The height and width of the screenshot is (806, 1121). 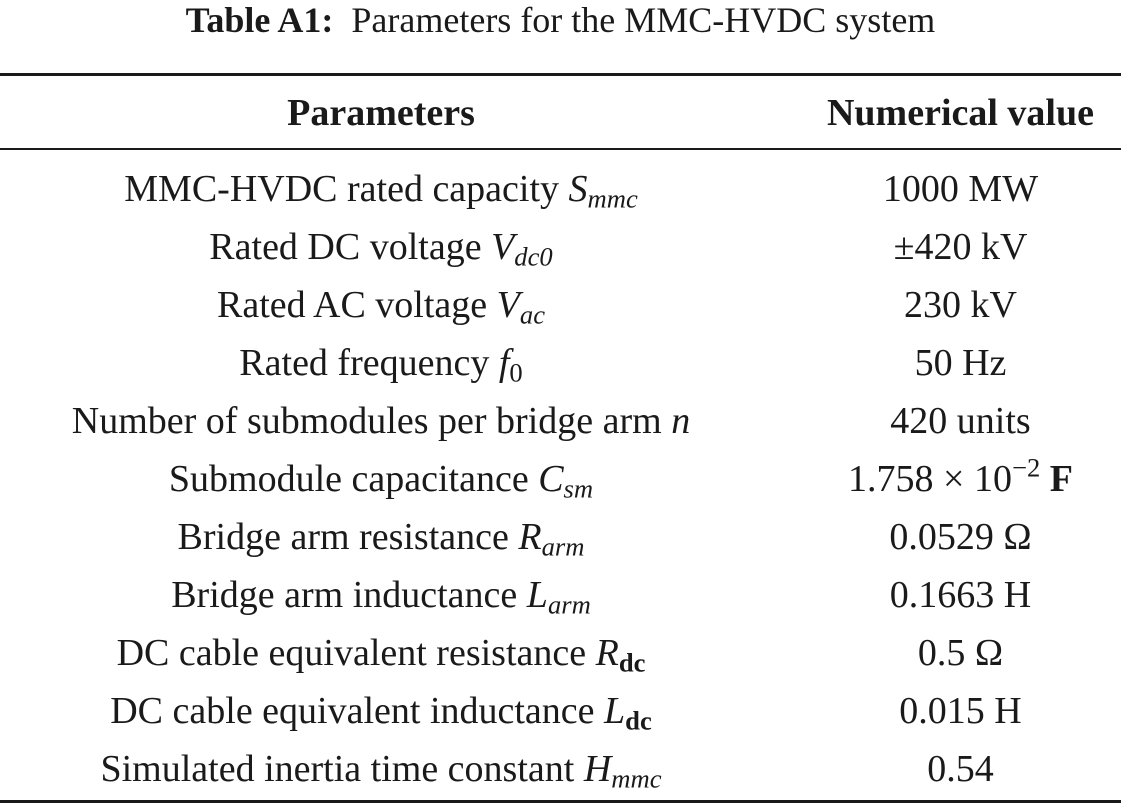 What do you see at coordinates (603, 191) in the screenshot?
I see `parameter-symbol: Smmc` at bounding box center [603, 191].